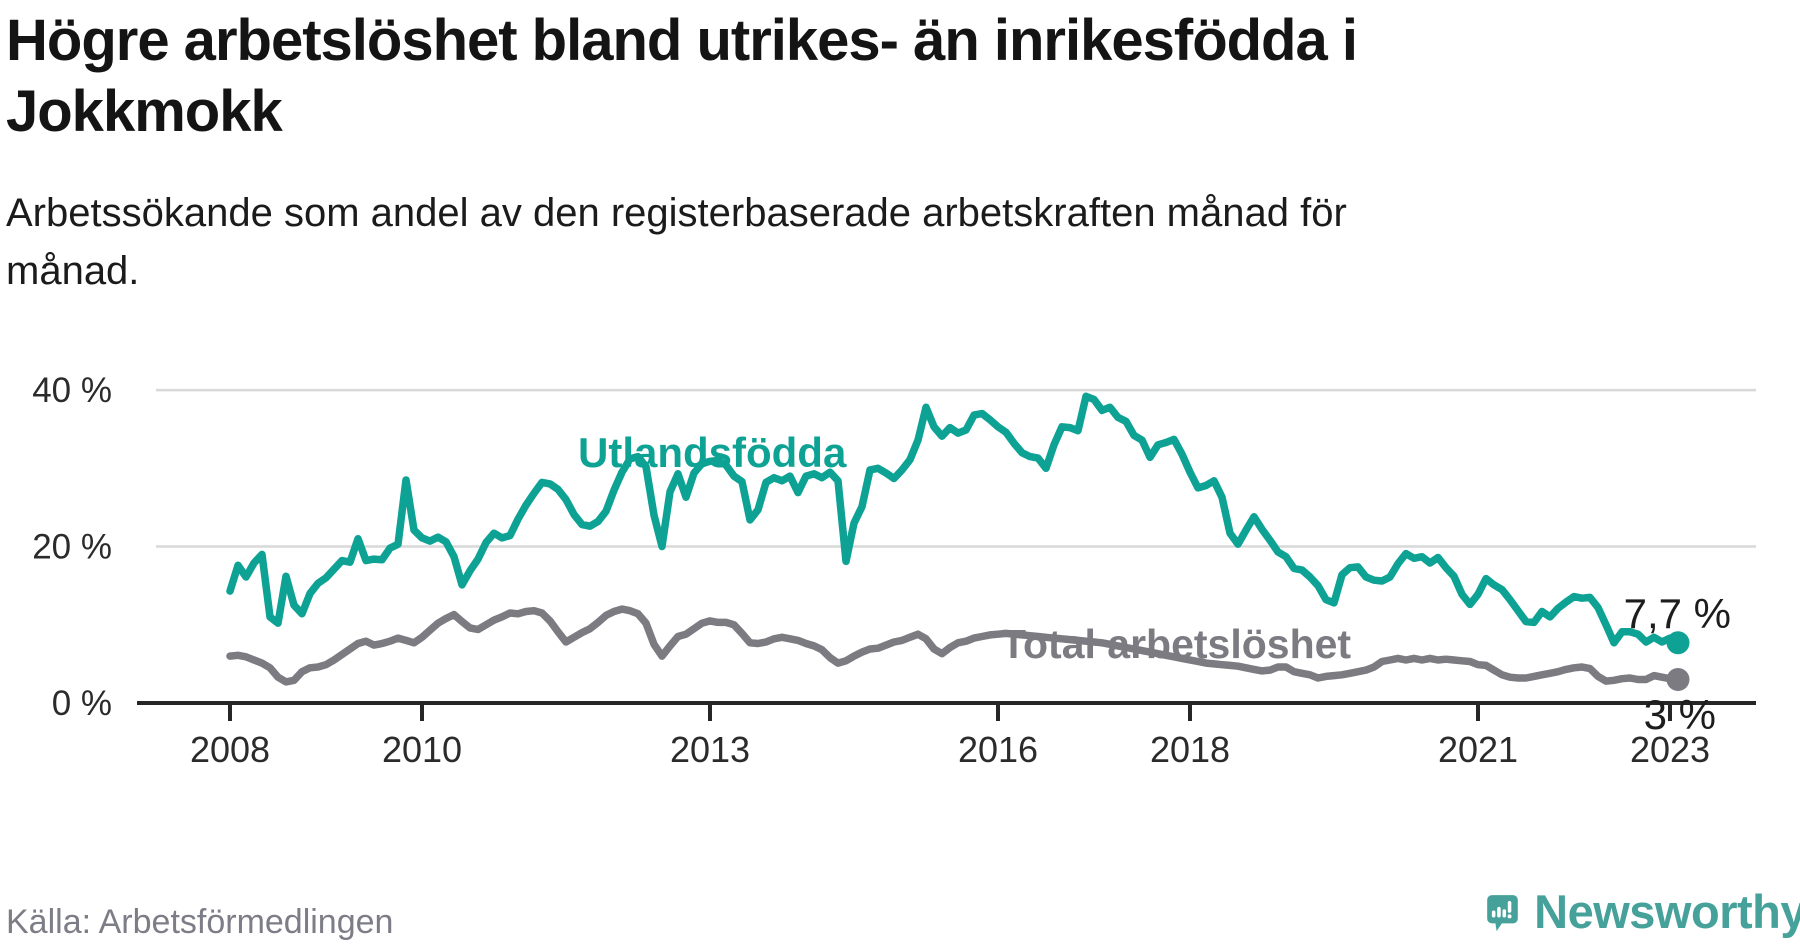 This screenshot has width=1800, height=948. Describe the element at coordinates (422, 749) in the screenshot. I see `x-tick-label-2010: 2010` at that location.